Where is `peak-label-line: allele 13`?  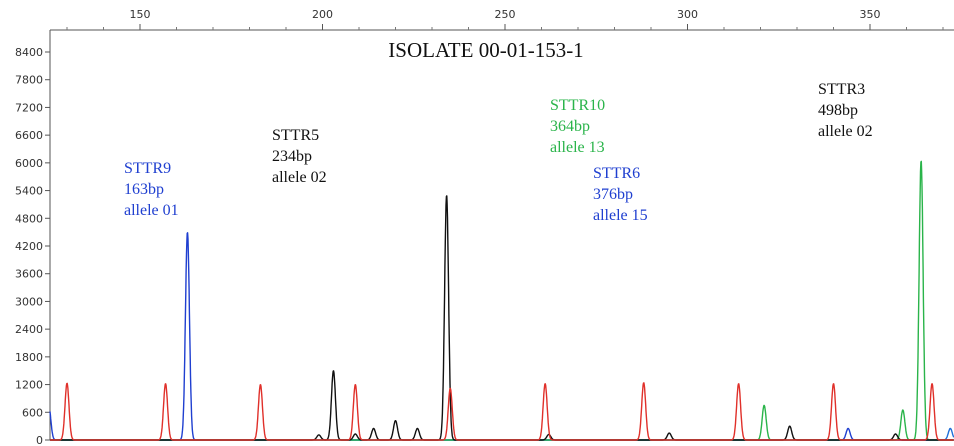 peak-label-line: allele 13 is located at coordinates (577, 147).